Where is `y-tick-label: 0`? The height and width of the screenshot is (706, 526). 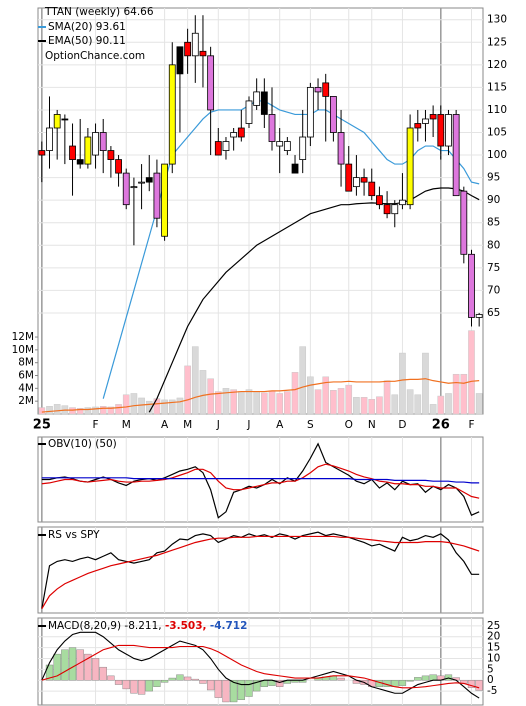 y-tick-label: 0 is located at coordinates (490, 680).